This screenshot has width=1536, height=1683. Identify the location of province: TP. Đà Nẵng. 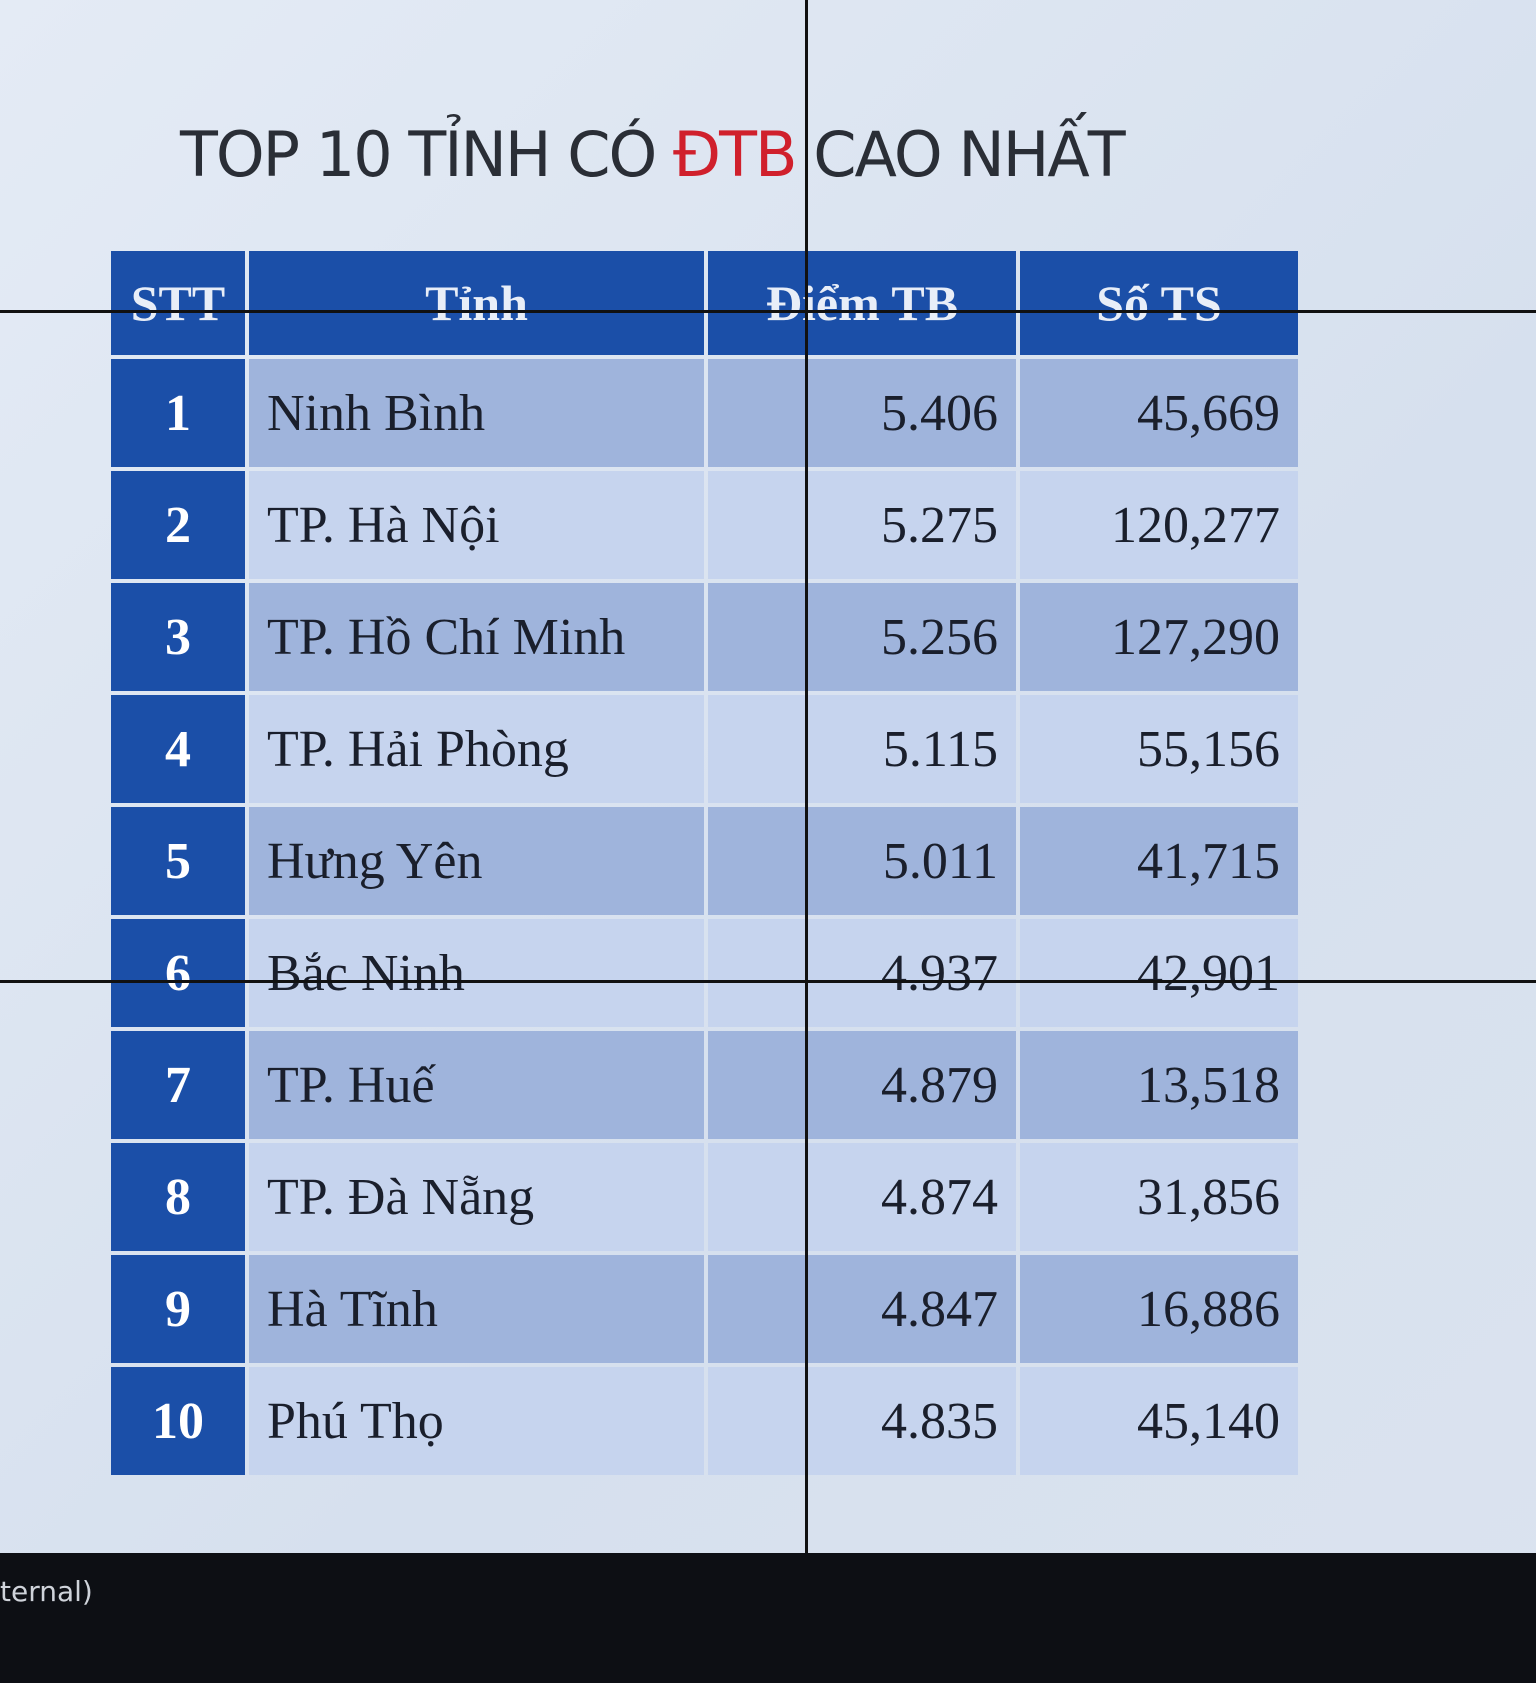
(476, 1197).